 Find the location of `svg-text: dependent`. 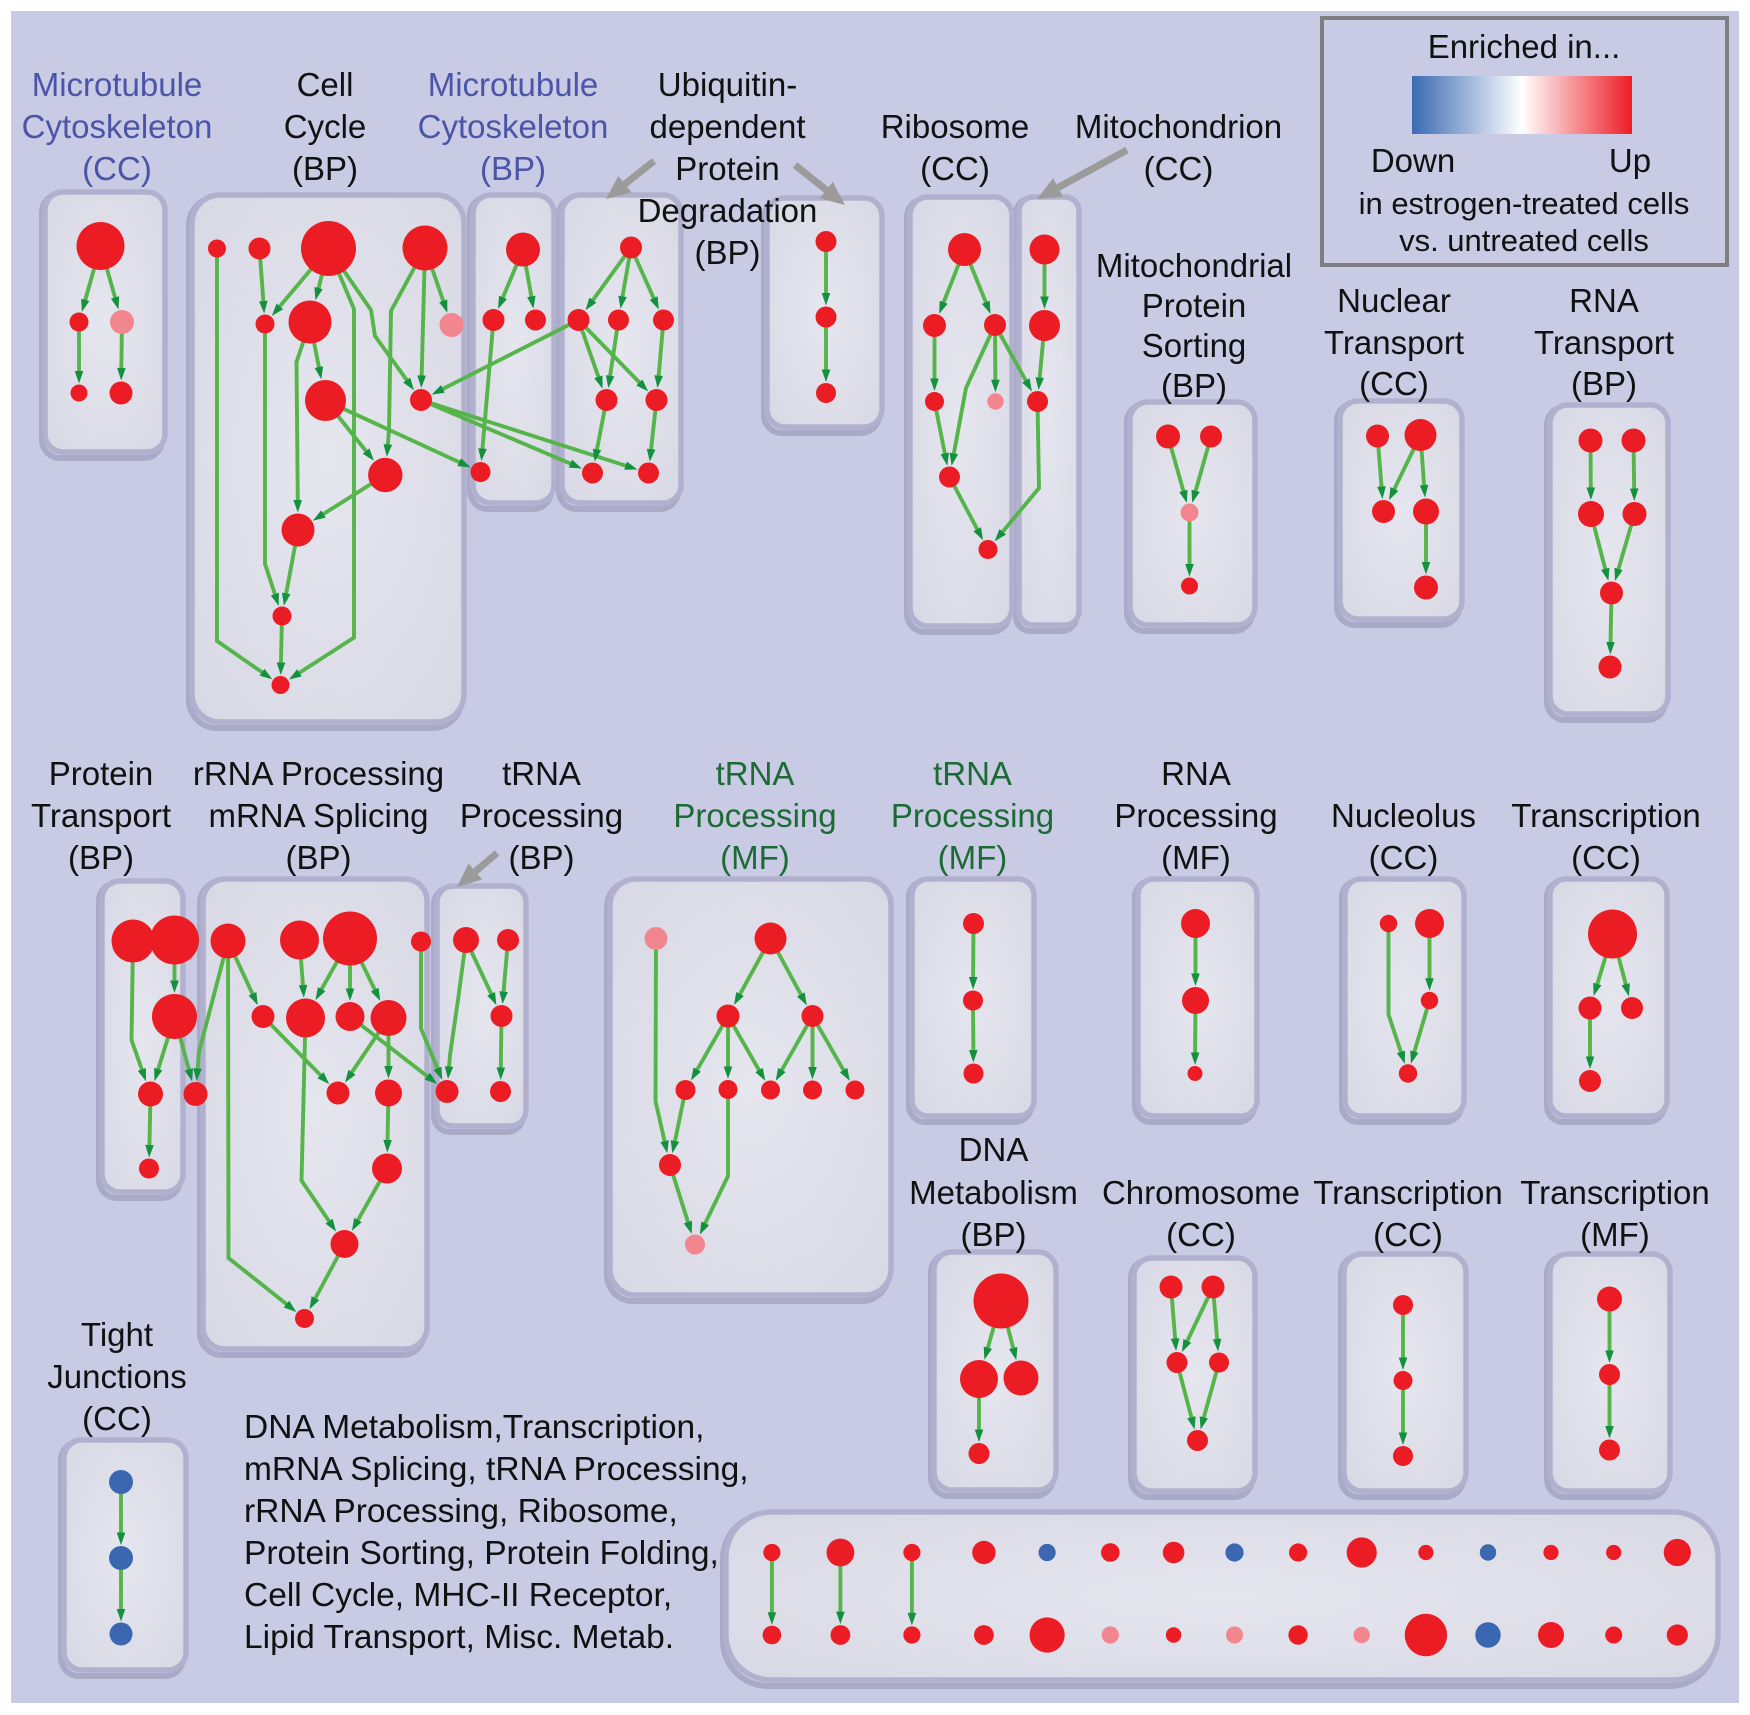

svg-text: dependent is located at coordinates (728, 126).